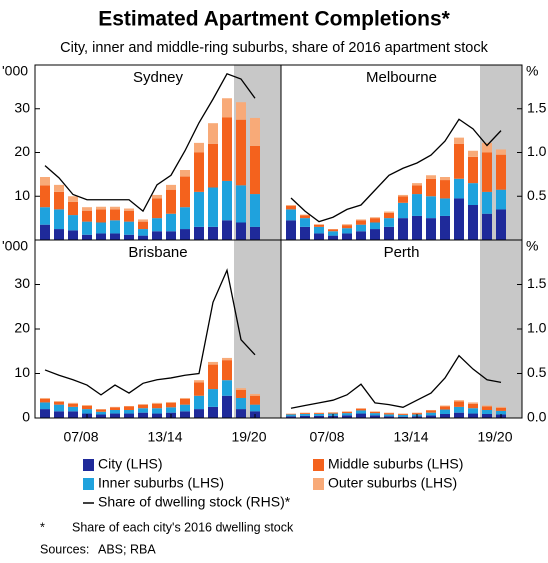 The width and height of the screenshot is (548, 563). I want to click on panel-title: Melbourne, so click(401, 77).